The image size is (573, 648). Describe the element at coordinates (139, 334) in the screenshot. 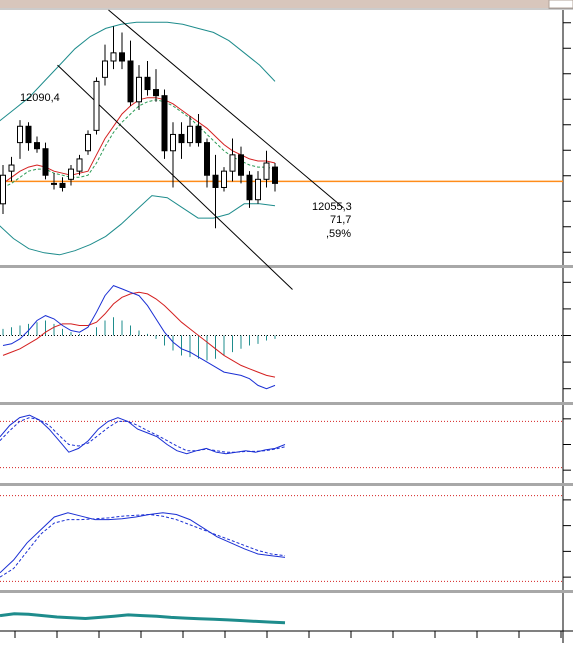

I see `signal-line` at that location.